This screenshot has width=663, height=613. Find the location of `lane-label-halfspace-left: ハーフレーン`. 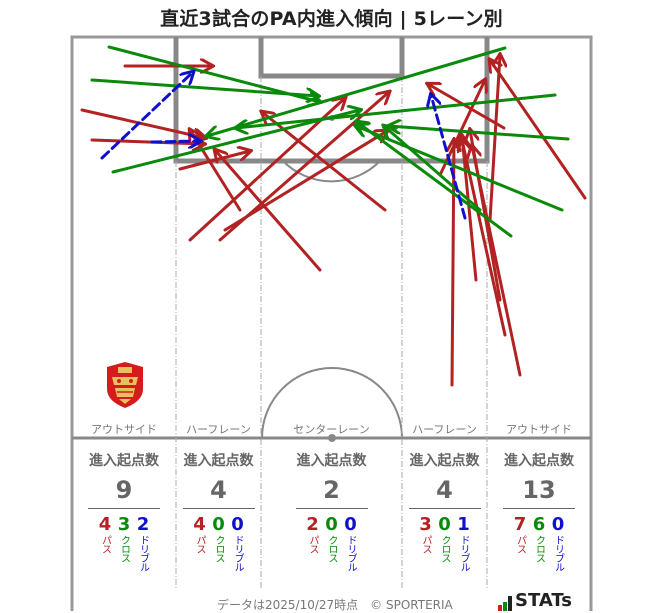

lane-label-halfspace-left: ハーフレーン is located at coordinates (218, 429).